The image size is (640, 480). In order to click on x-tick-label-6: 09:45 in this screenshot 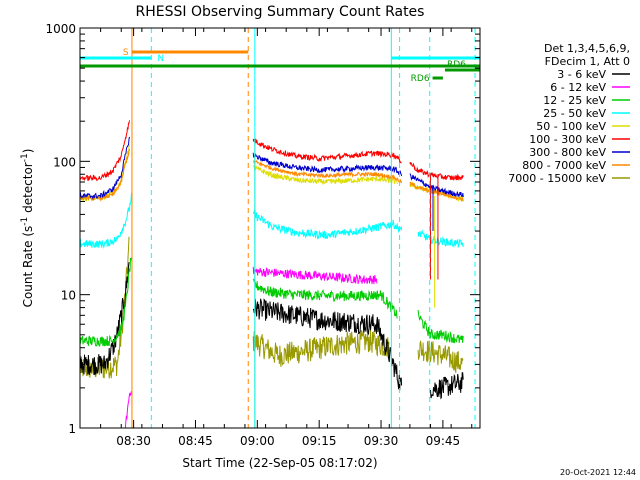, I will do `click(443, 441)`.